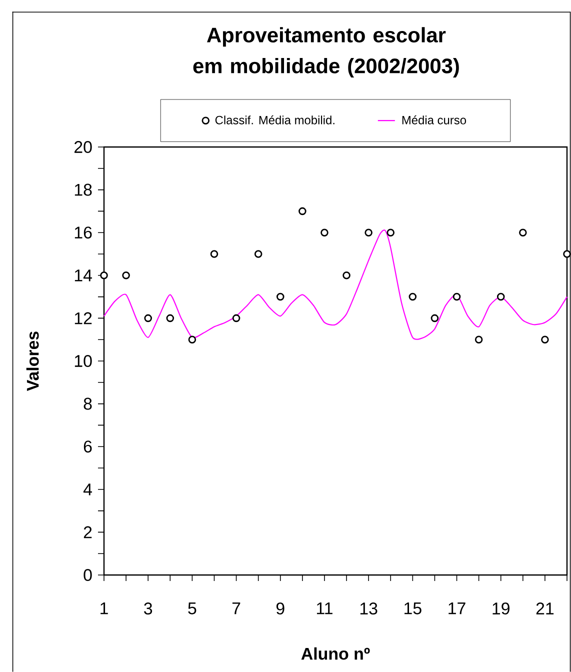  Describe the element at coordinates (369, 608) in the screenshot. I see `x-tick-label: 13` at that location.